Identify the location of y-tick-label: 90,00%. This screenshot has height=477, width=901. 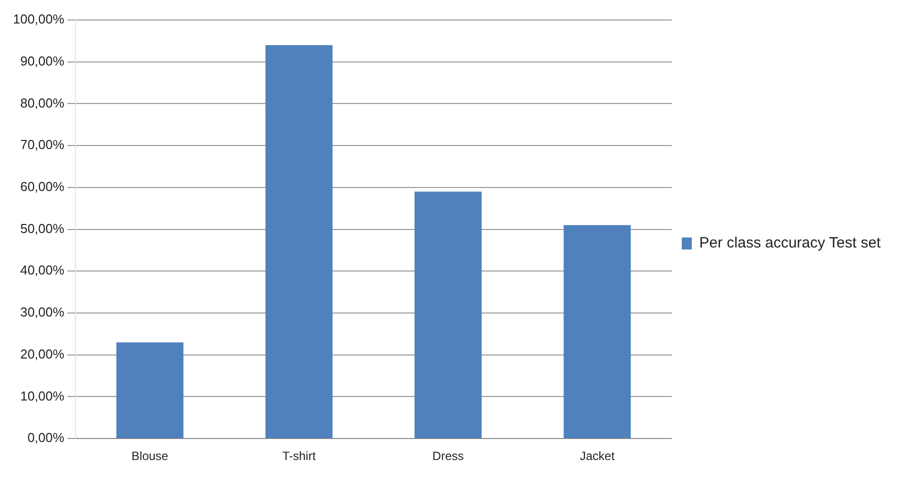
(42, 60).